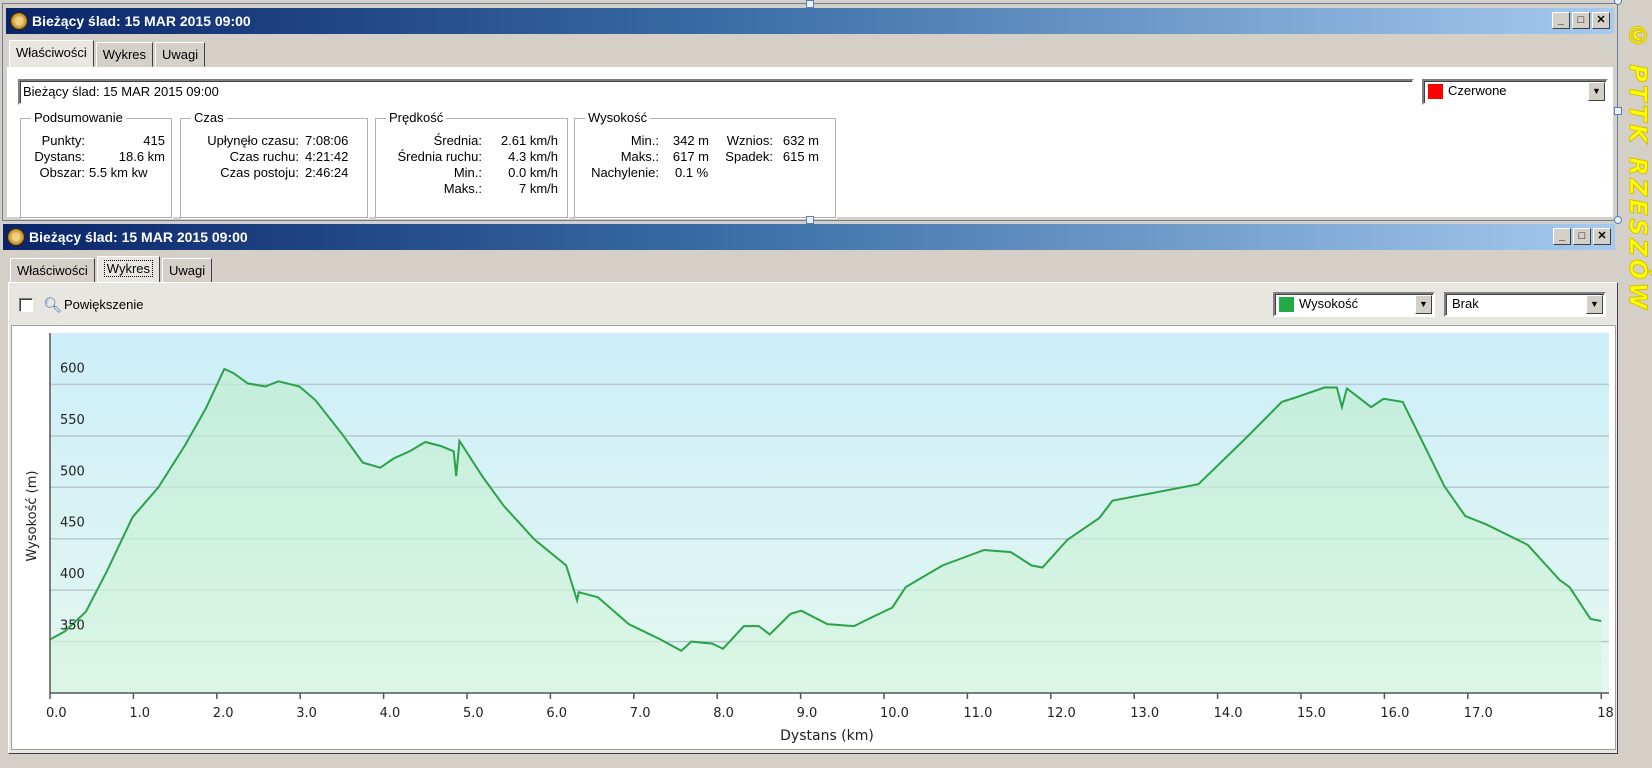 The width and height of the screenshot is (1652, 768). Describe the element at coordinates (618, 117) in the screenshot. I see `group-title: Wysokość` at that location.